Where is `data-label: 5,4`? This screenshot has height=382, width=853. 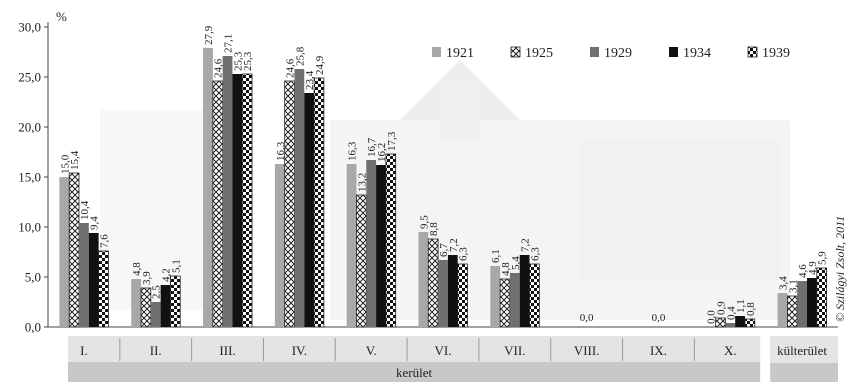
data-label: 5,4 is located at coordinates (516, 263).